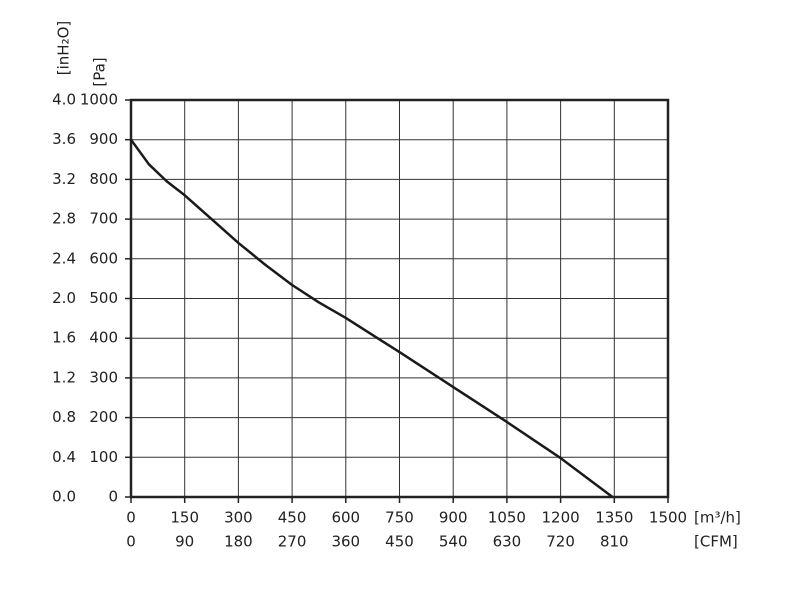  What do you see at coordinates (453, 518) in the screenshot?
I see `x-tick-label: 900` at bounding box center [453, 518].